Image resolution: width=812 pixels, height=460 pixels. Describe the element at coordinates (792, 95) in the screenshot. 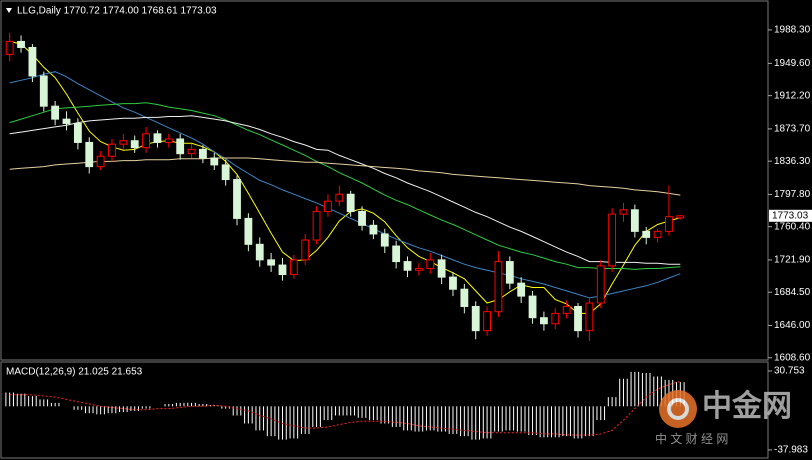

I see `y-tick-label: 1912.20` at that location.